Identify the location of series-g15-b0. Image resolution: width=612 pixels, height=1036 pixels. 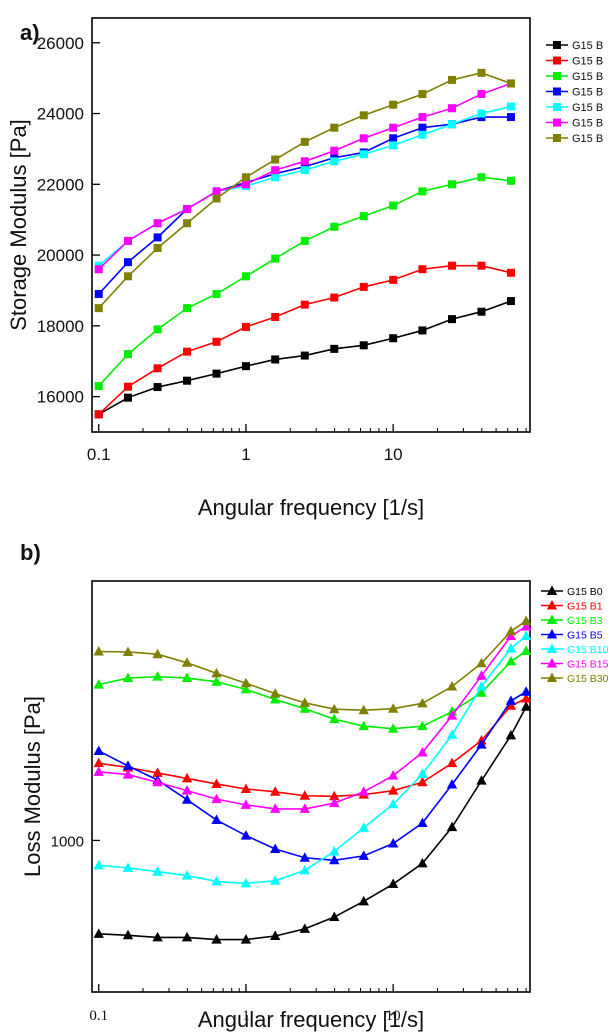
(304, 358).